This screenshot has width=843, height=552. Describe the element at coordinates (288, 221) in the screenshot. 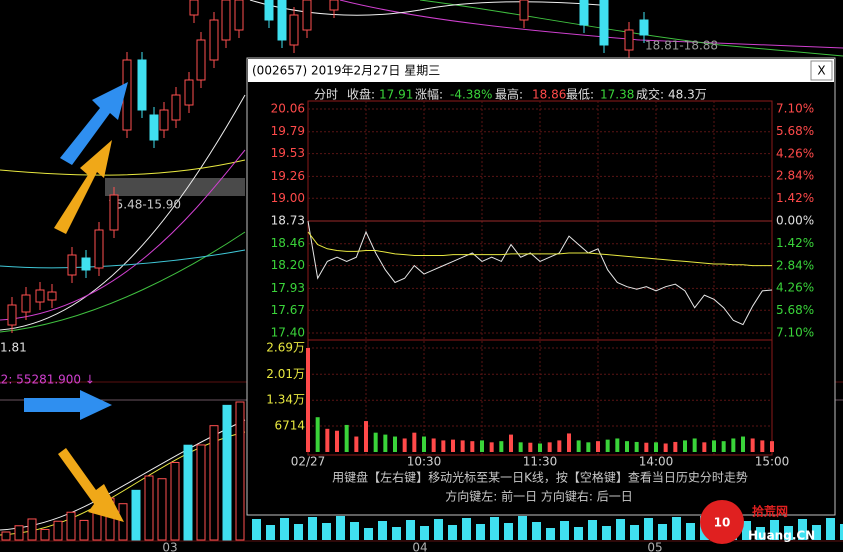

I see `y-tick-label: 18.73` at that location.